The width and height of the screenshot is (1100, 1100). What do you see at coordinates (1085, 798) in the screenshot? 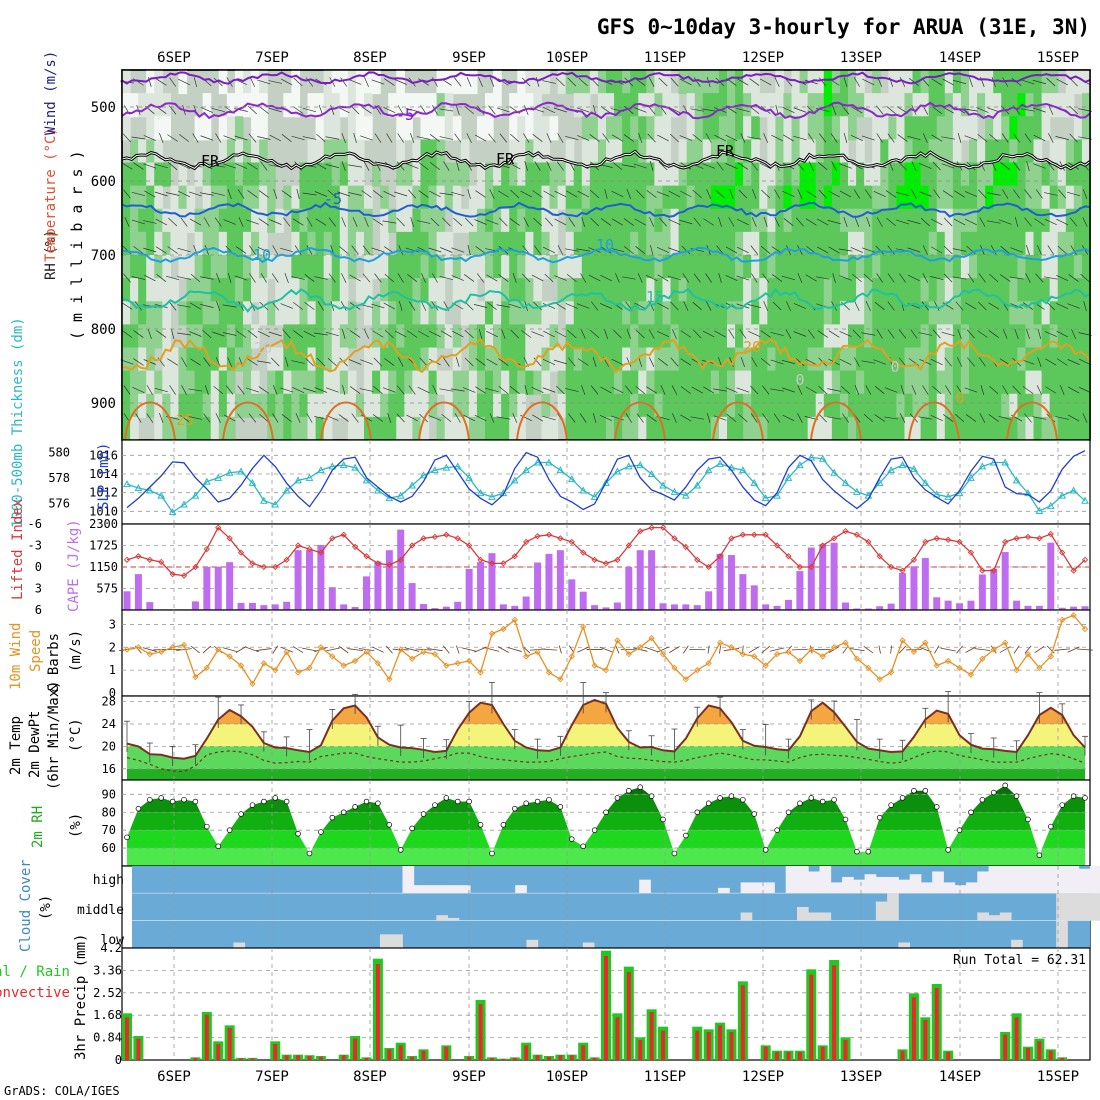
I see `rh-point` at bounding box center [1085, 798].